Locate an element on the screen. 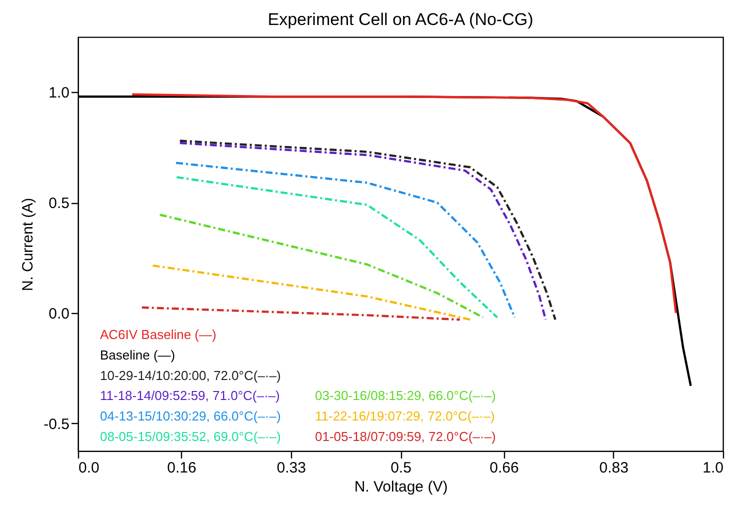 The width and height of the screenshot is (739, 505). y-tick-label: 0.0 is located at coordinates (59, 314).